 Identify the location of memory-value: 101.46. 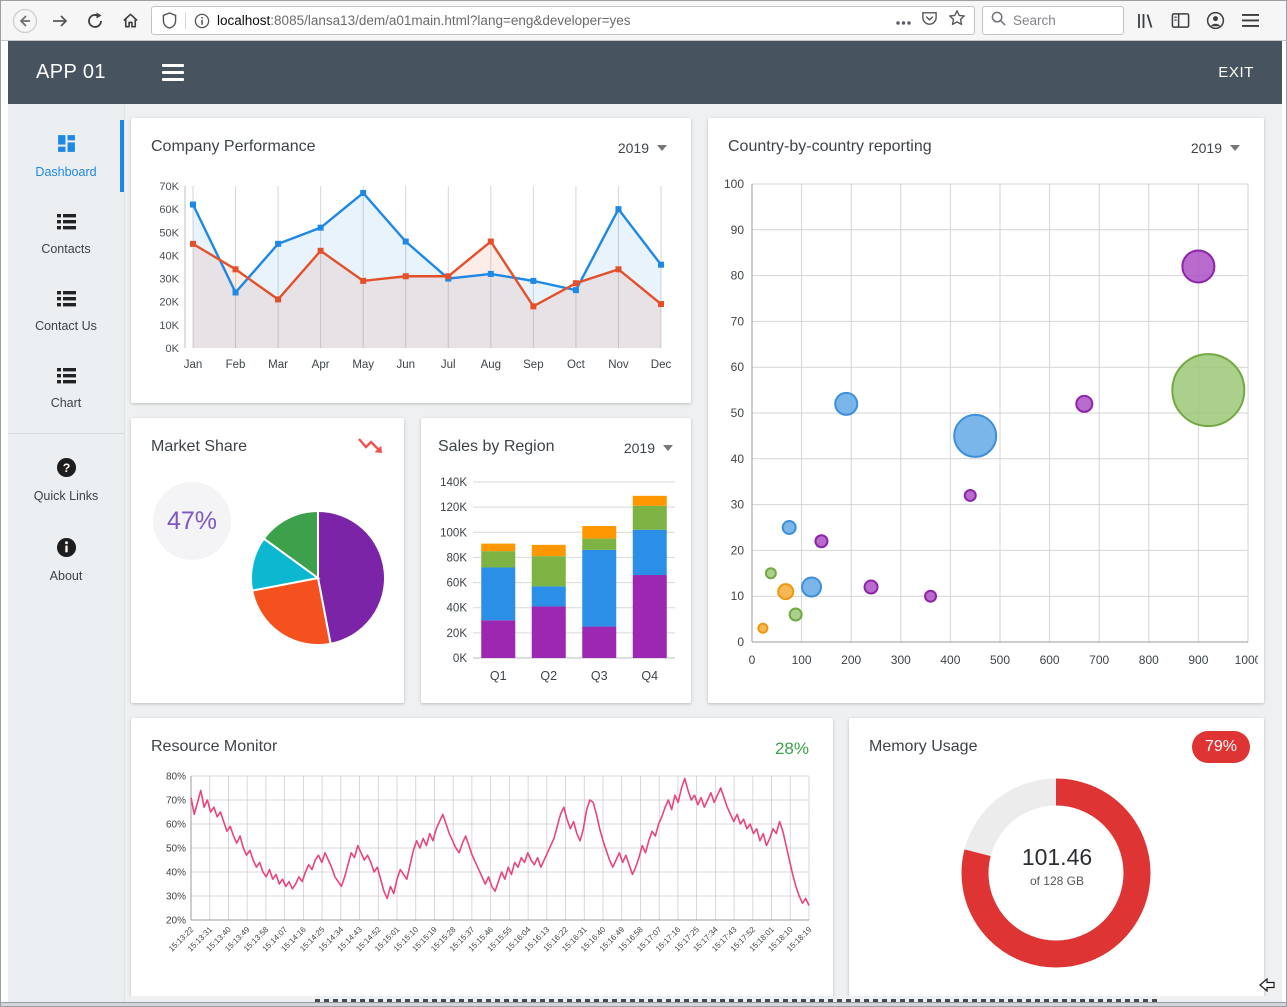
(1057, 857).